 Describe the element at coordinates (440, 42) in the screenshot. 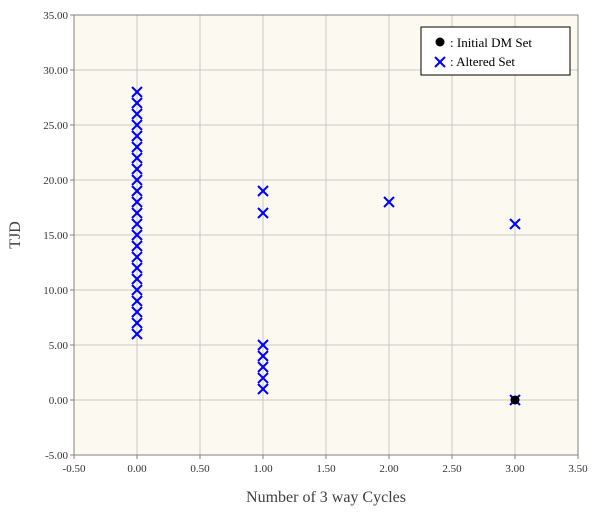

I see `legend-initial-marker` at that location.